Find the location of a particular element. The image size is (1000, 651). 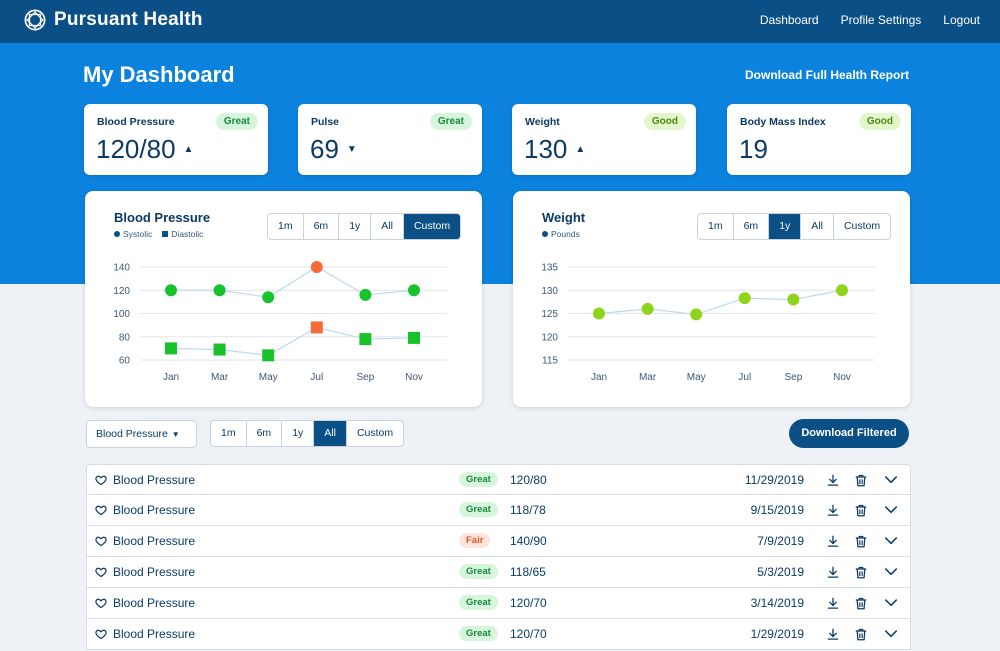

table-row: Blood Pressure Great 118/65 5/3/2019 is located at coordinates (498, 572).